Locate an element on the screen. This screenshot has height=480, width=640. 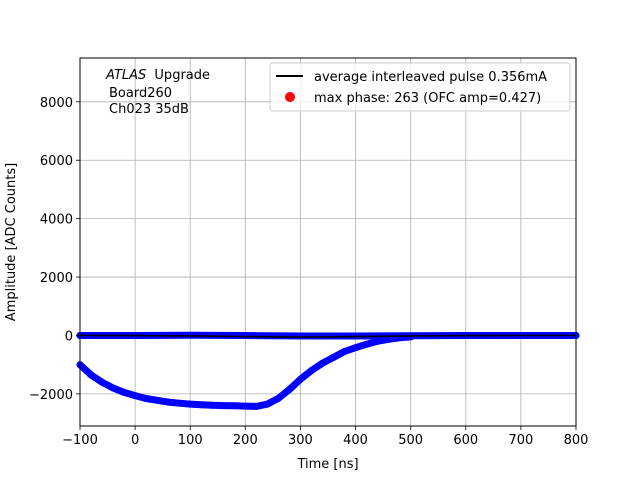
y-tick-label: 4000 is located at coordinates (56, 220).